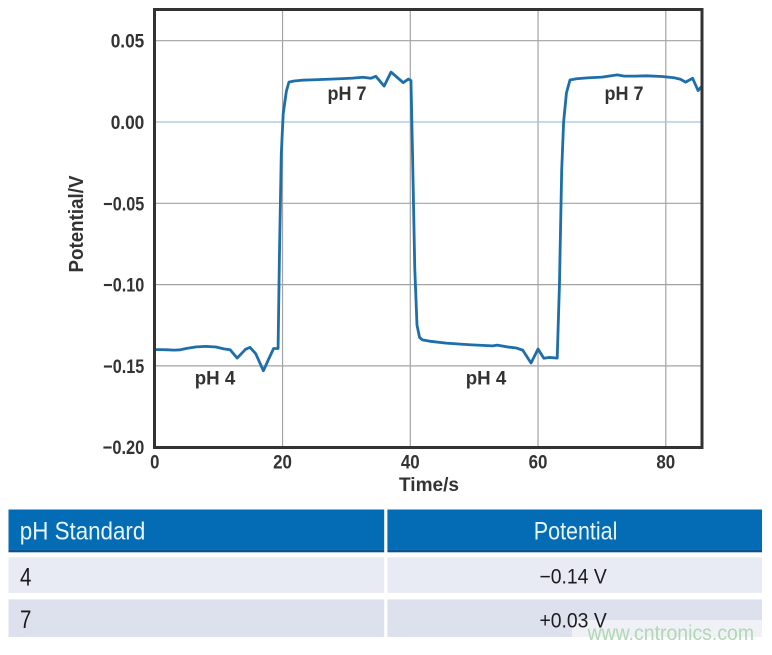 The image size is (772, 655). What do you see at coordinates (410, 462) in the screenshot?
I see `svg-text: 40` at bounding box center [410, 462].